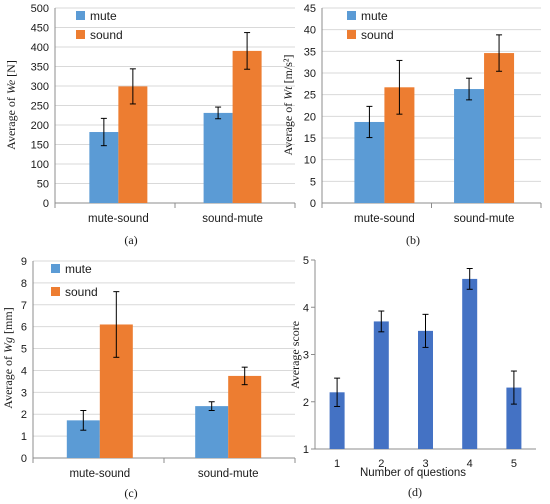  I want to click on x-tick-label: 1, so click(337, 464).